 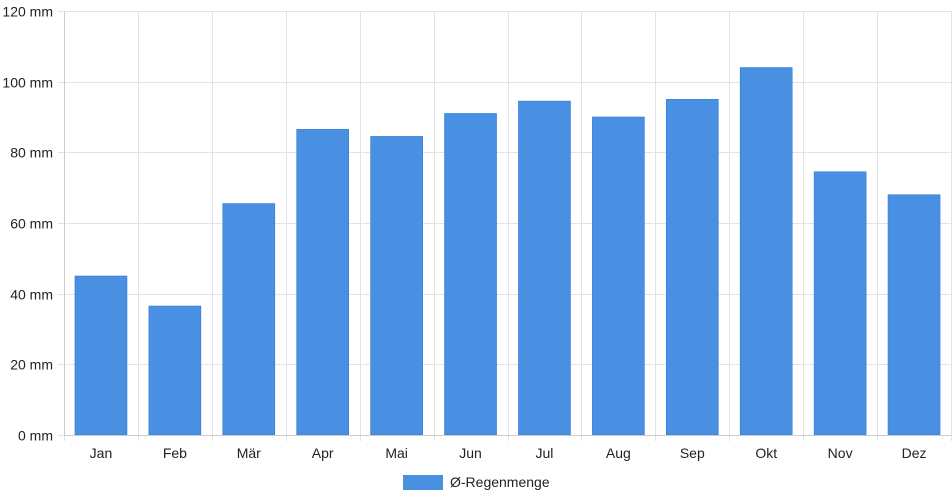 I want to click on legend: Ø-Regenmenge, so click(x=476, y=482).